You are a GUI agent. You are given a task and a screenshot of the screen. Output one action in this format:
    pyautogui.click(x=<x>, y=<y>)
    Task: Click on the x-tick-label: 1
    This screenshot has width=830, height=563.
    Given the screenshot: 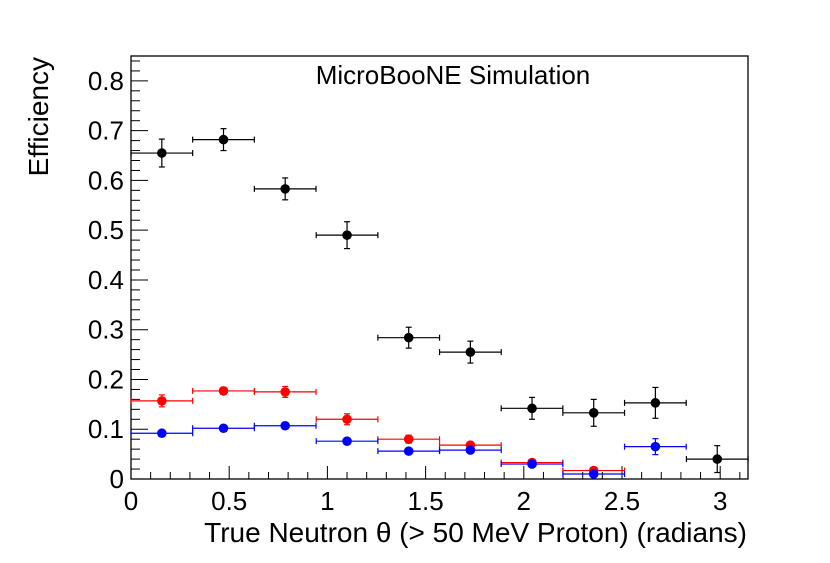 What is the action you would take?
    pyautogui.click(x=327, y=501)
    